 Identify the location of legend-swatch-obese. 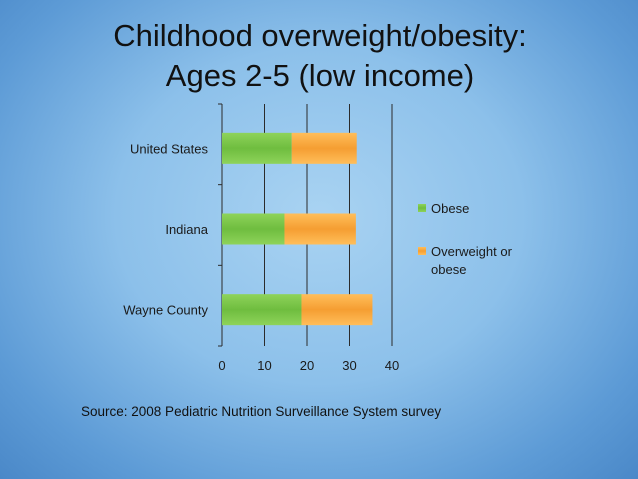
(422, 208).